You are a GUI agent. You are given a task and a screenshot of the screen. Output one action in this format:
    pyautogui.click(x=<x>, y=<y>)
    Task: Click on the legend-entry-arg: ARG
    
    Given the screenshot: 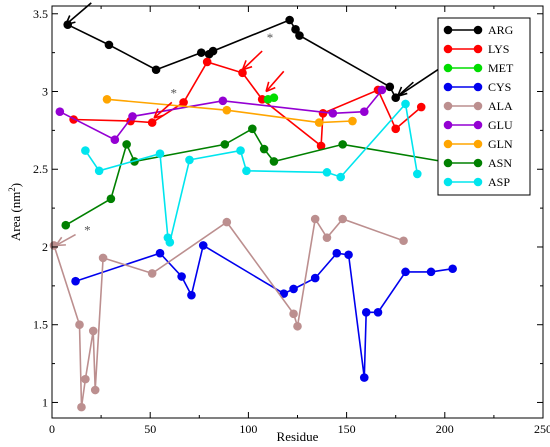 What is the action you would take?
    pyautogui.click(x=478, y=30)
    